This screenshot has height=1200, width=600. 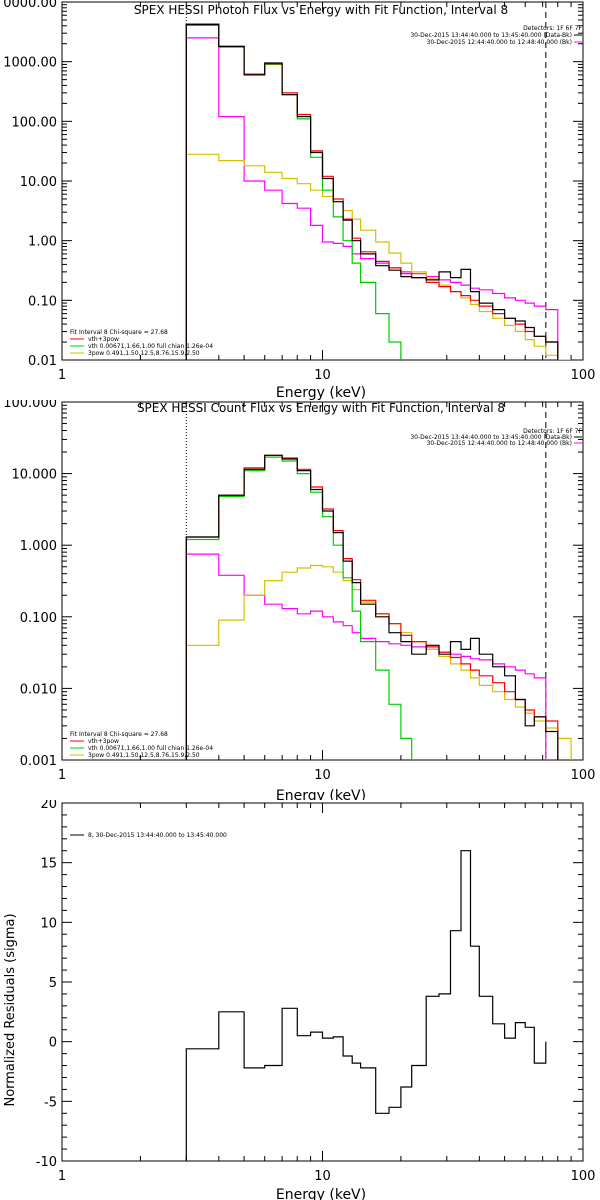 I want to click on y-tick-label: 0.100, so click(x=38, y=618).